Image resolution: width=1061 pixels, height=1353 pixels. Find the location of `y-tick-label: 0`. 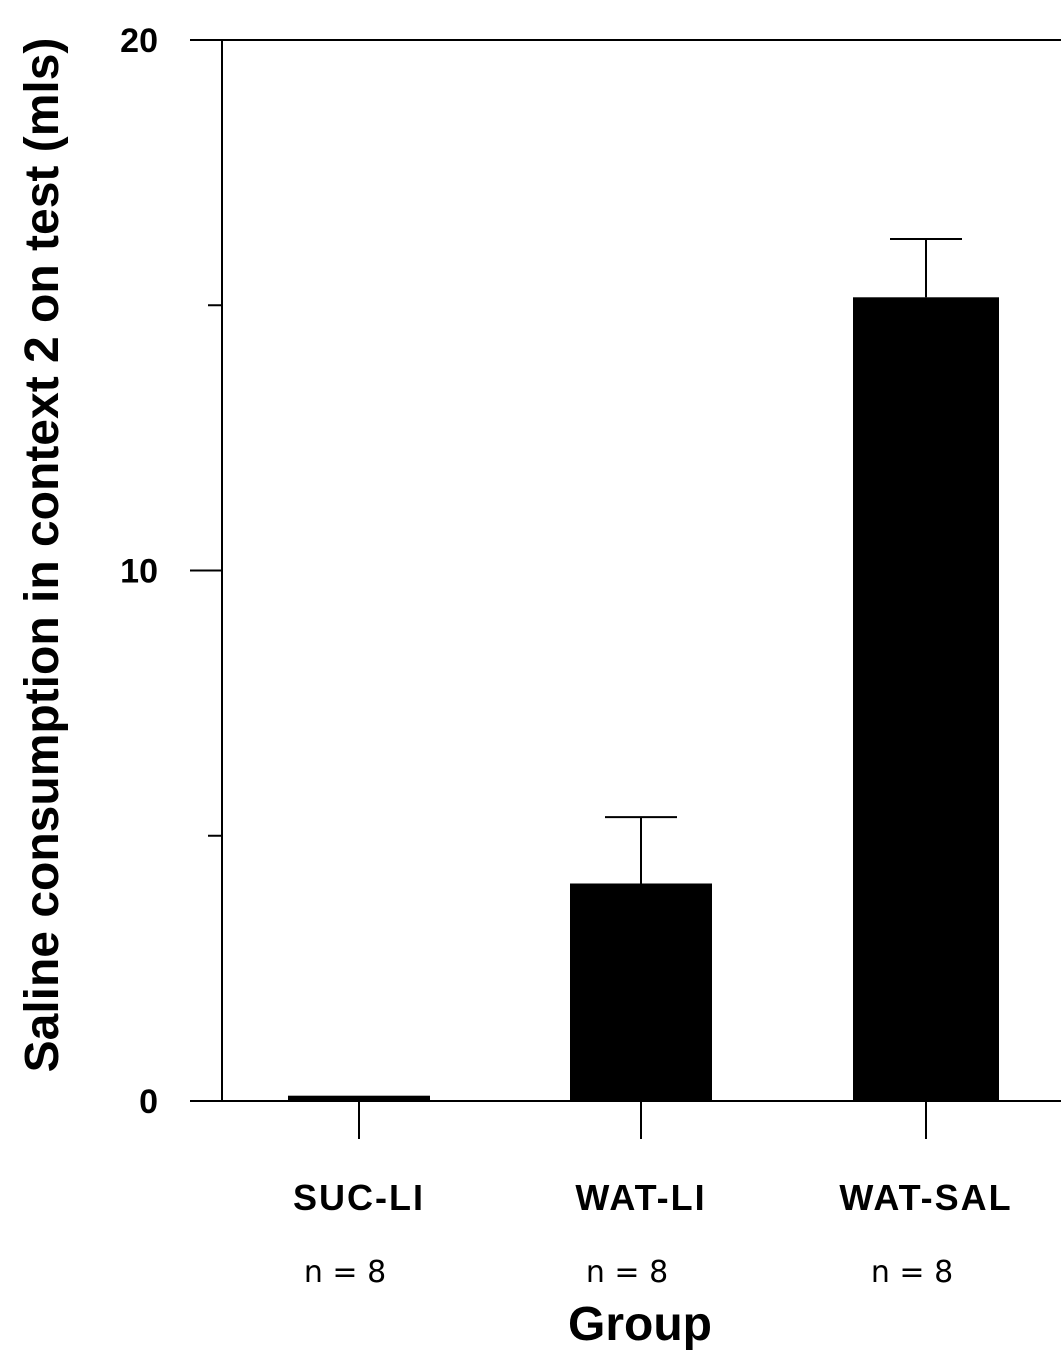

y-tick-label: 0 is located at coordinates (148, 1102).